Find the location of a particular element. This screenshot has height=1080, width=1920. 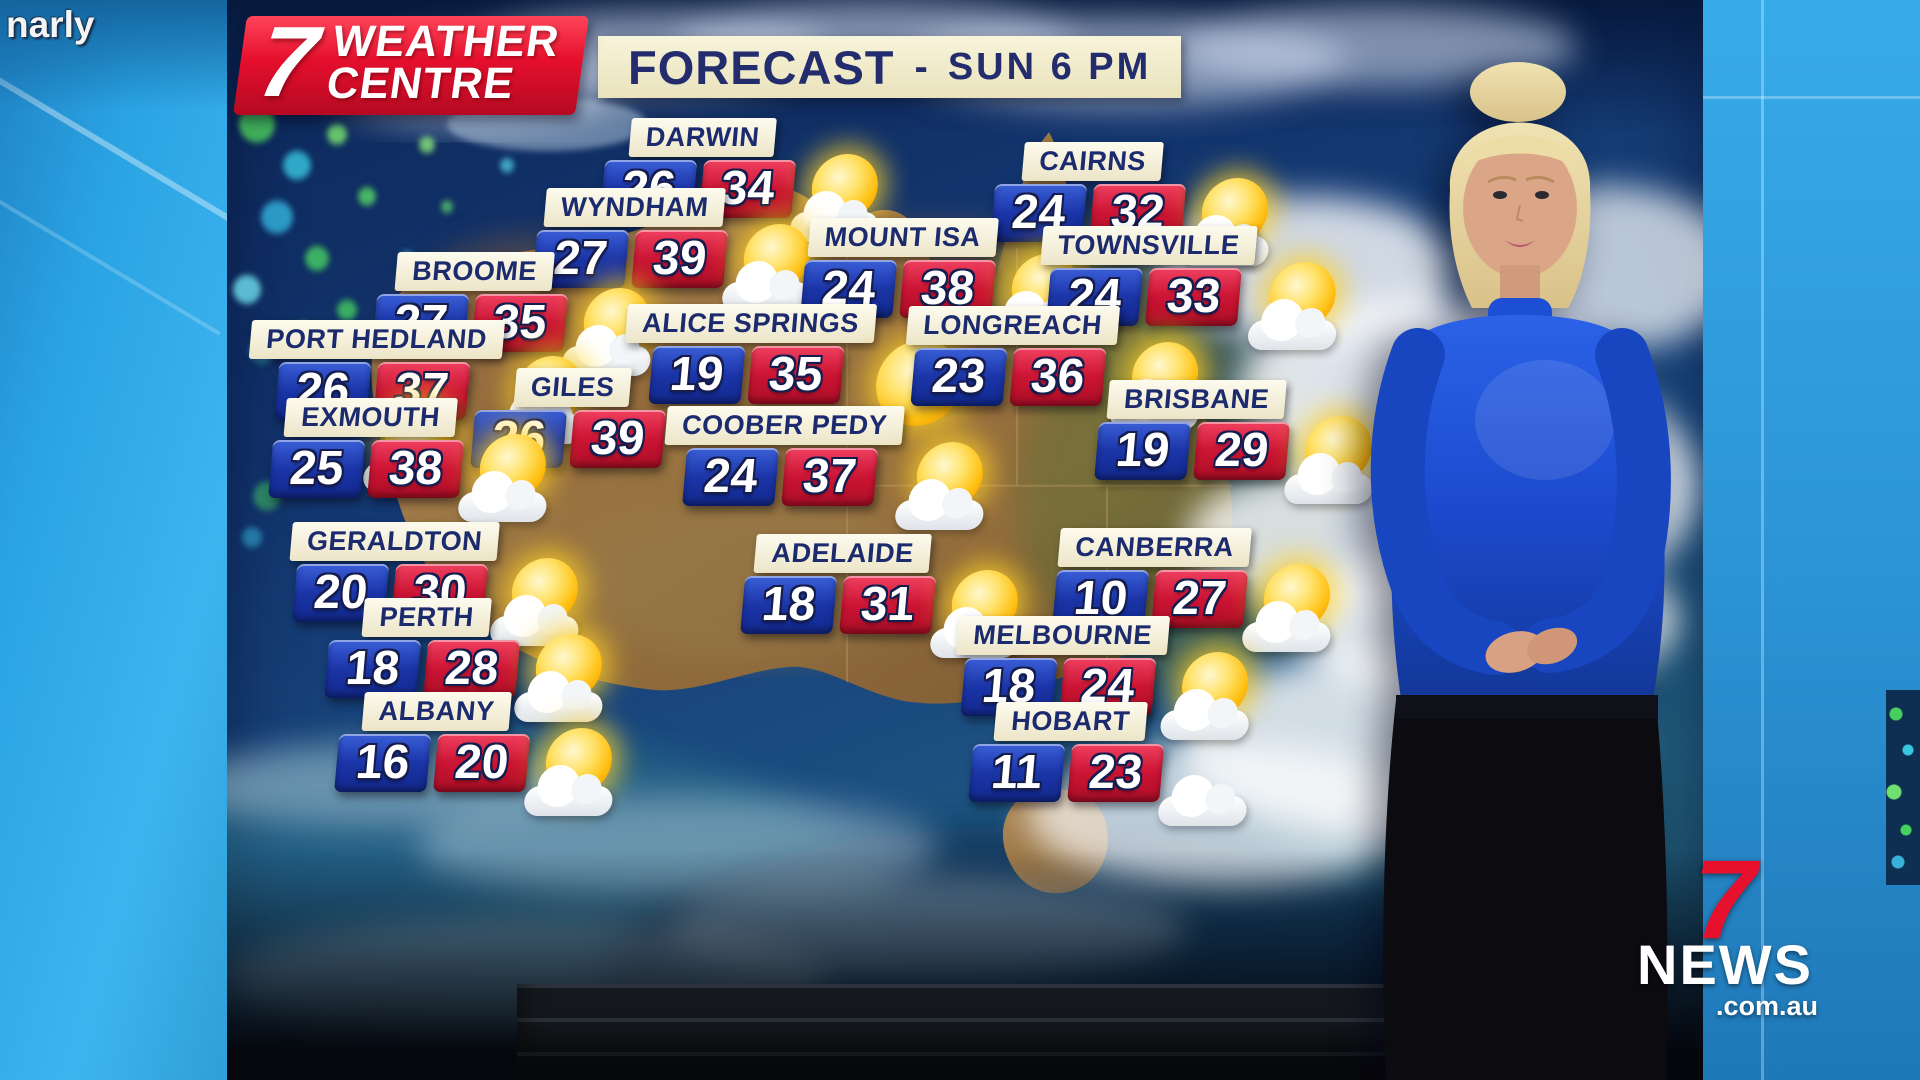

max-temp-badge: 23 is located at coordinates (1116, 773).